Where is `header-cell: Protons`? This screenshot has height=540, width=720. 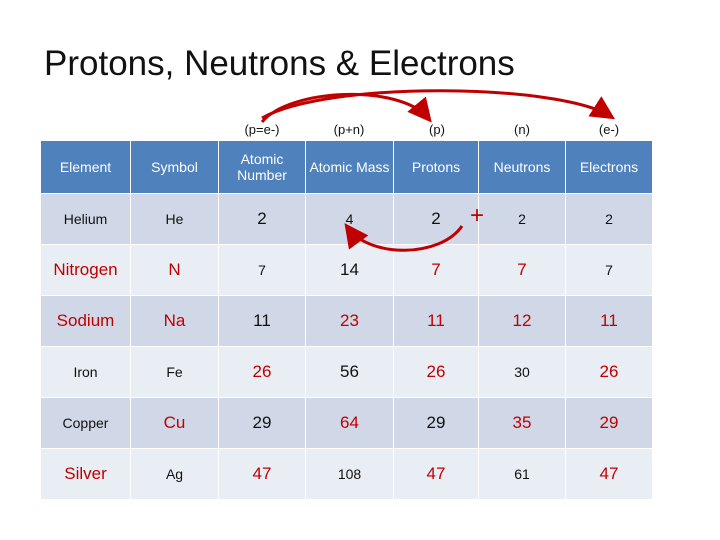
header-cell: Protons is located at coordinates (436, 167).